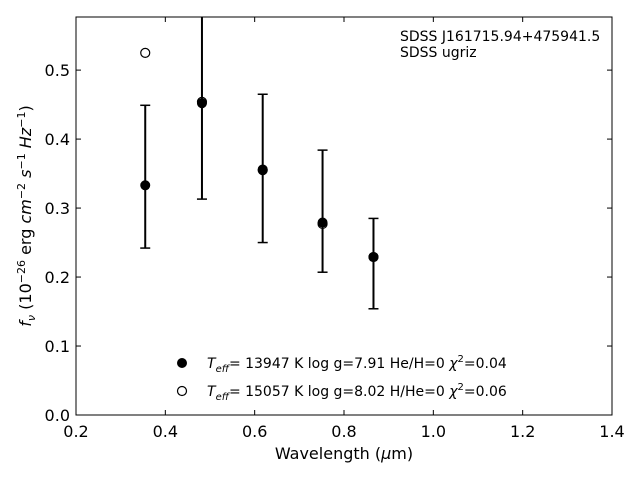 The height and width of the screenshot is (480, 640). Describe the element at coordinates (57, 277) in the screenshot. I see `y-tick-label: 0.2` at that location.